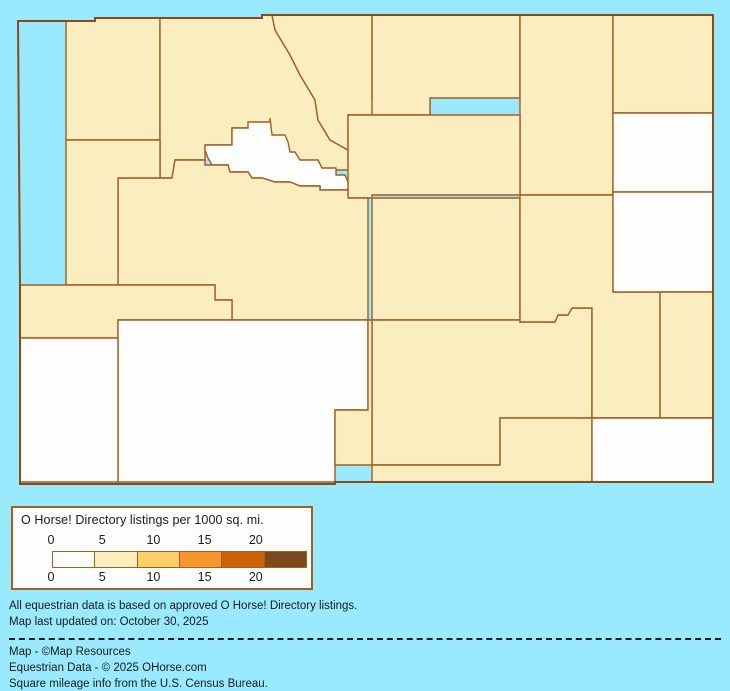  What do you see at coordinates (255, 577) in the screenshot?
I see `legend-tick-bottom-20: 20` at bounding box center [255, 577].